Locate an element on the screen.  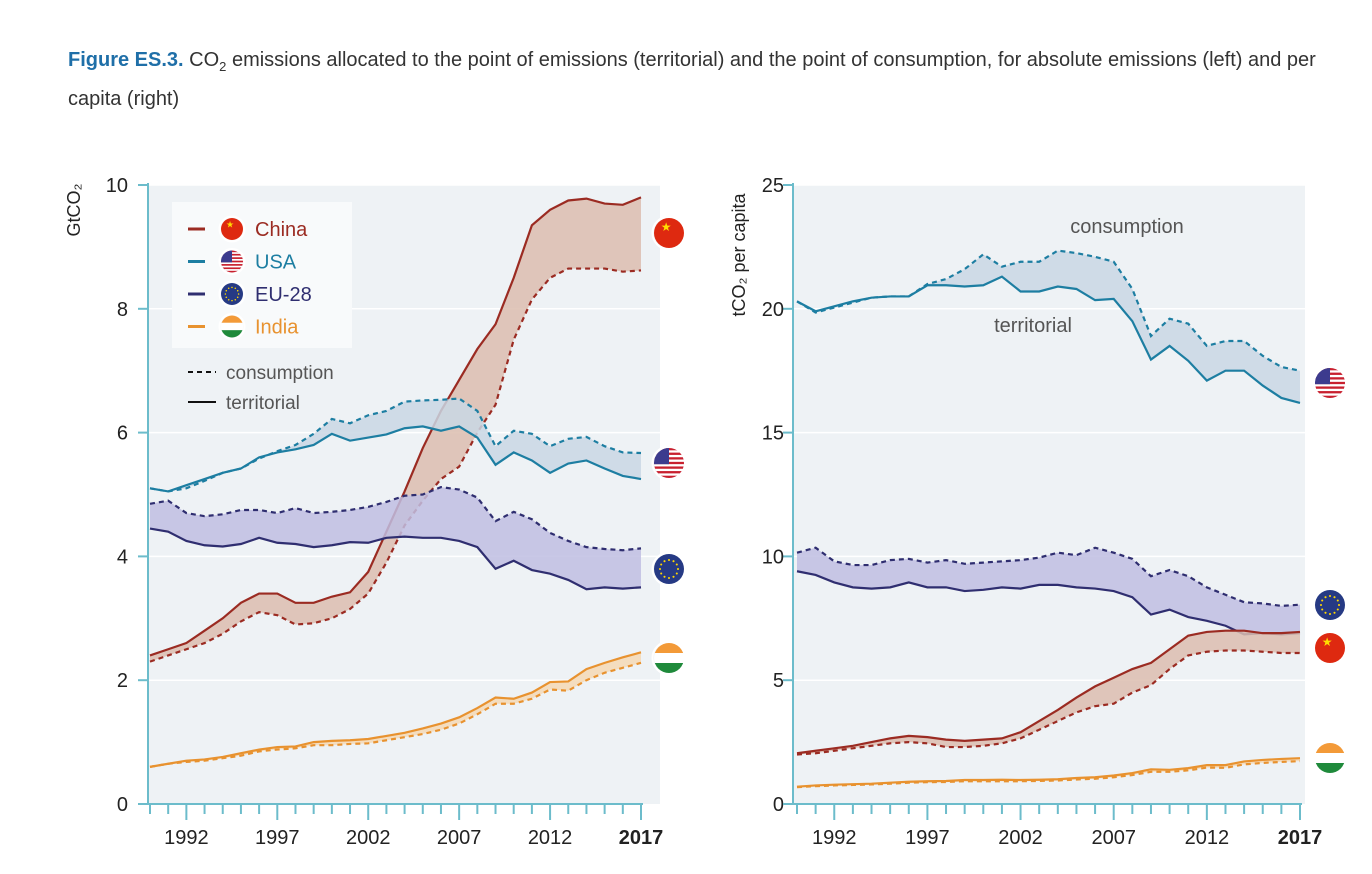
legend-item-china: ★ China is located at coordinates (248, 229).